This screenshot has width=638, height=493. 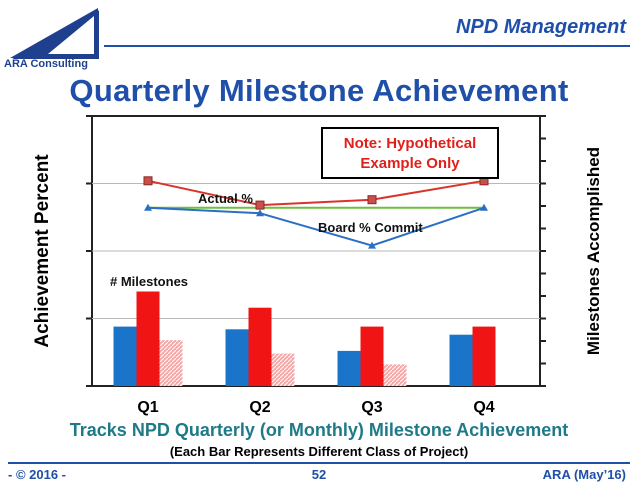 I want to click on bar-pink-q1, so click(x=171, y=363).